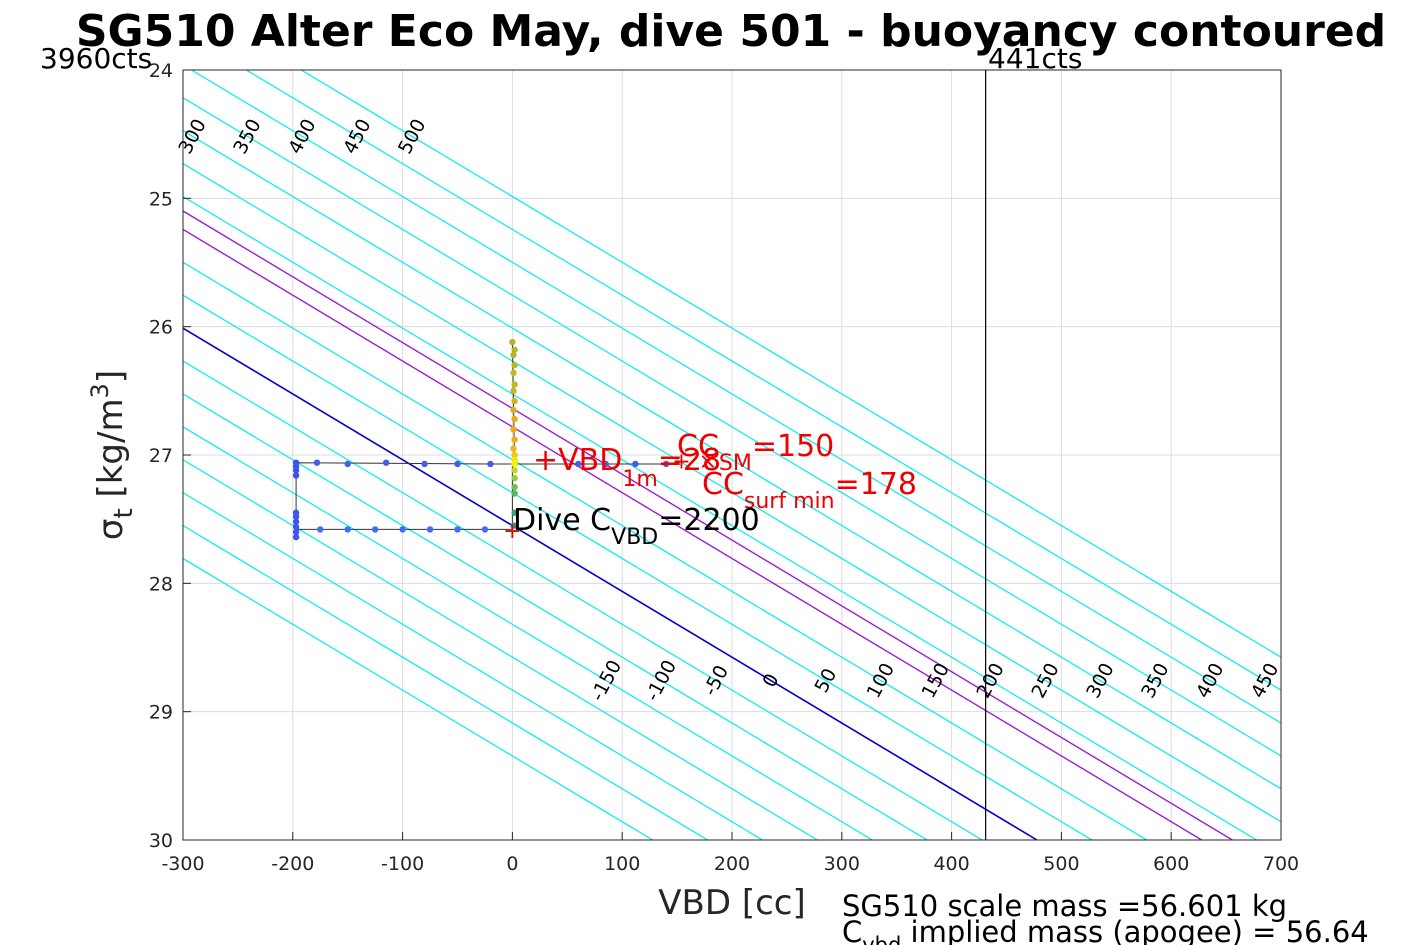  I want to click on cc-sm-annotation: CCSM=150, so click(755, 452).